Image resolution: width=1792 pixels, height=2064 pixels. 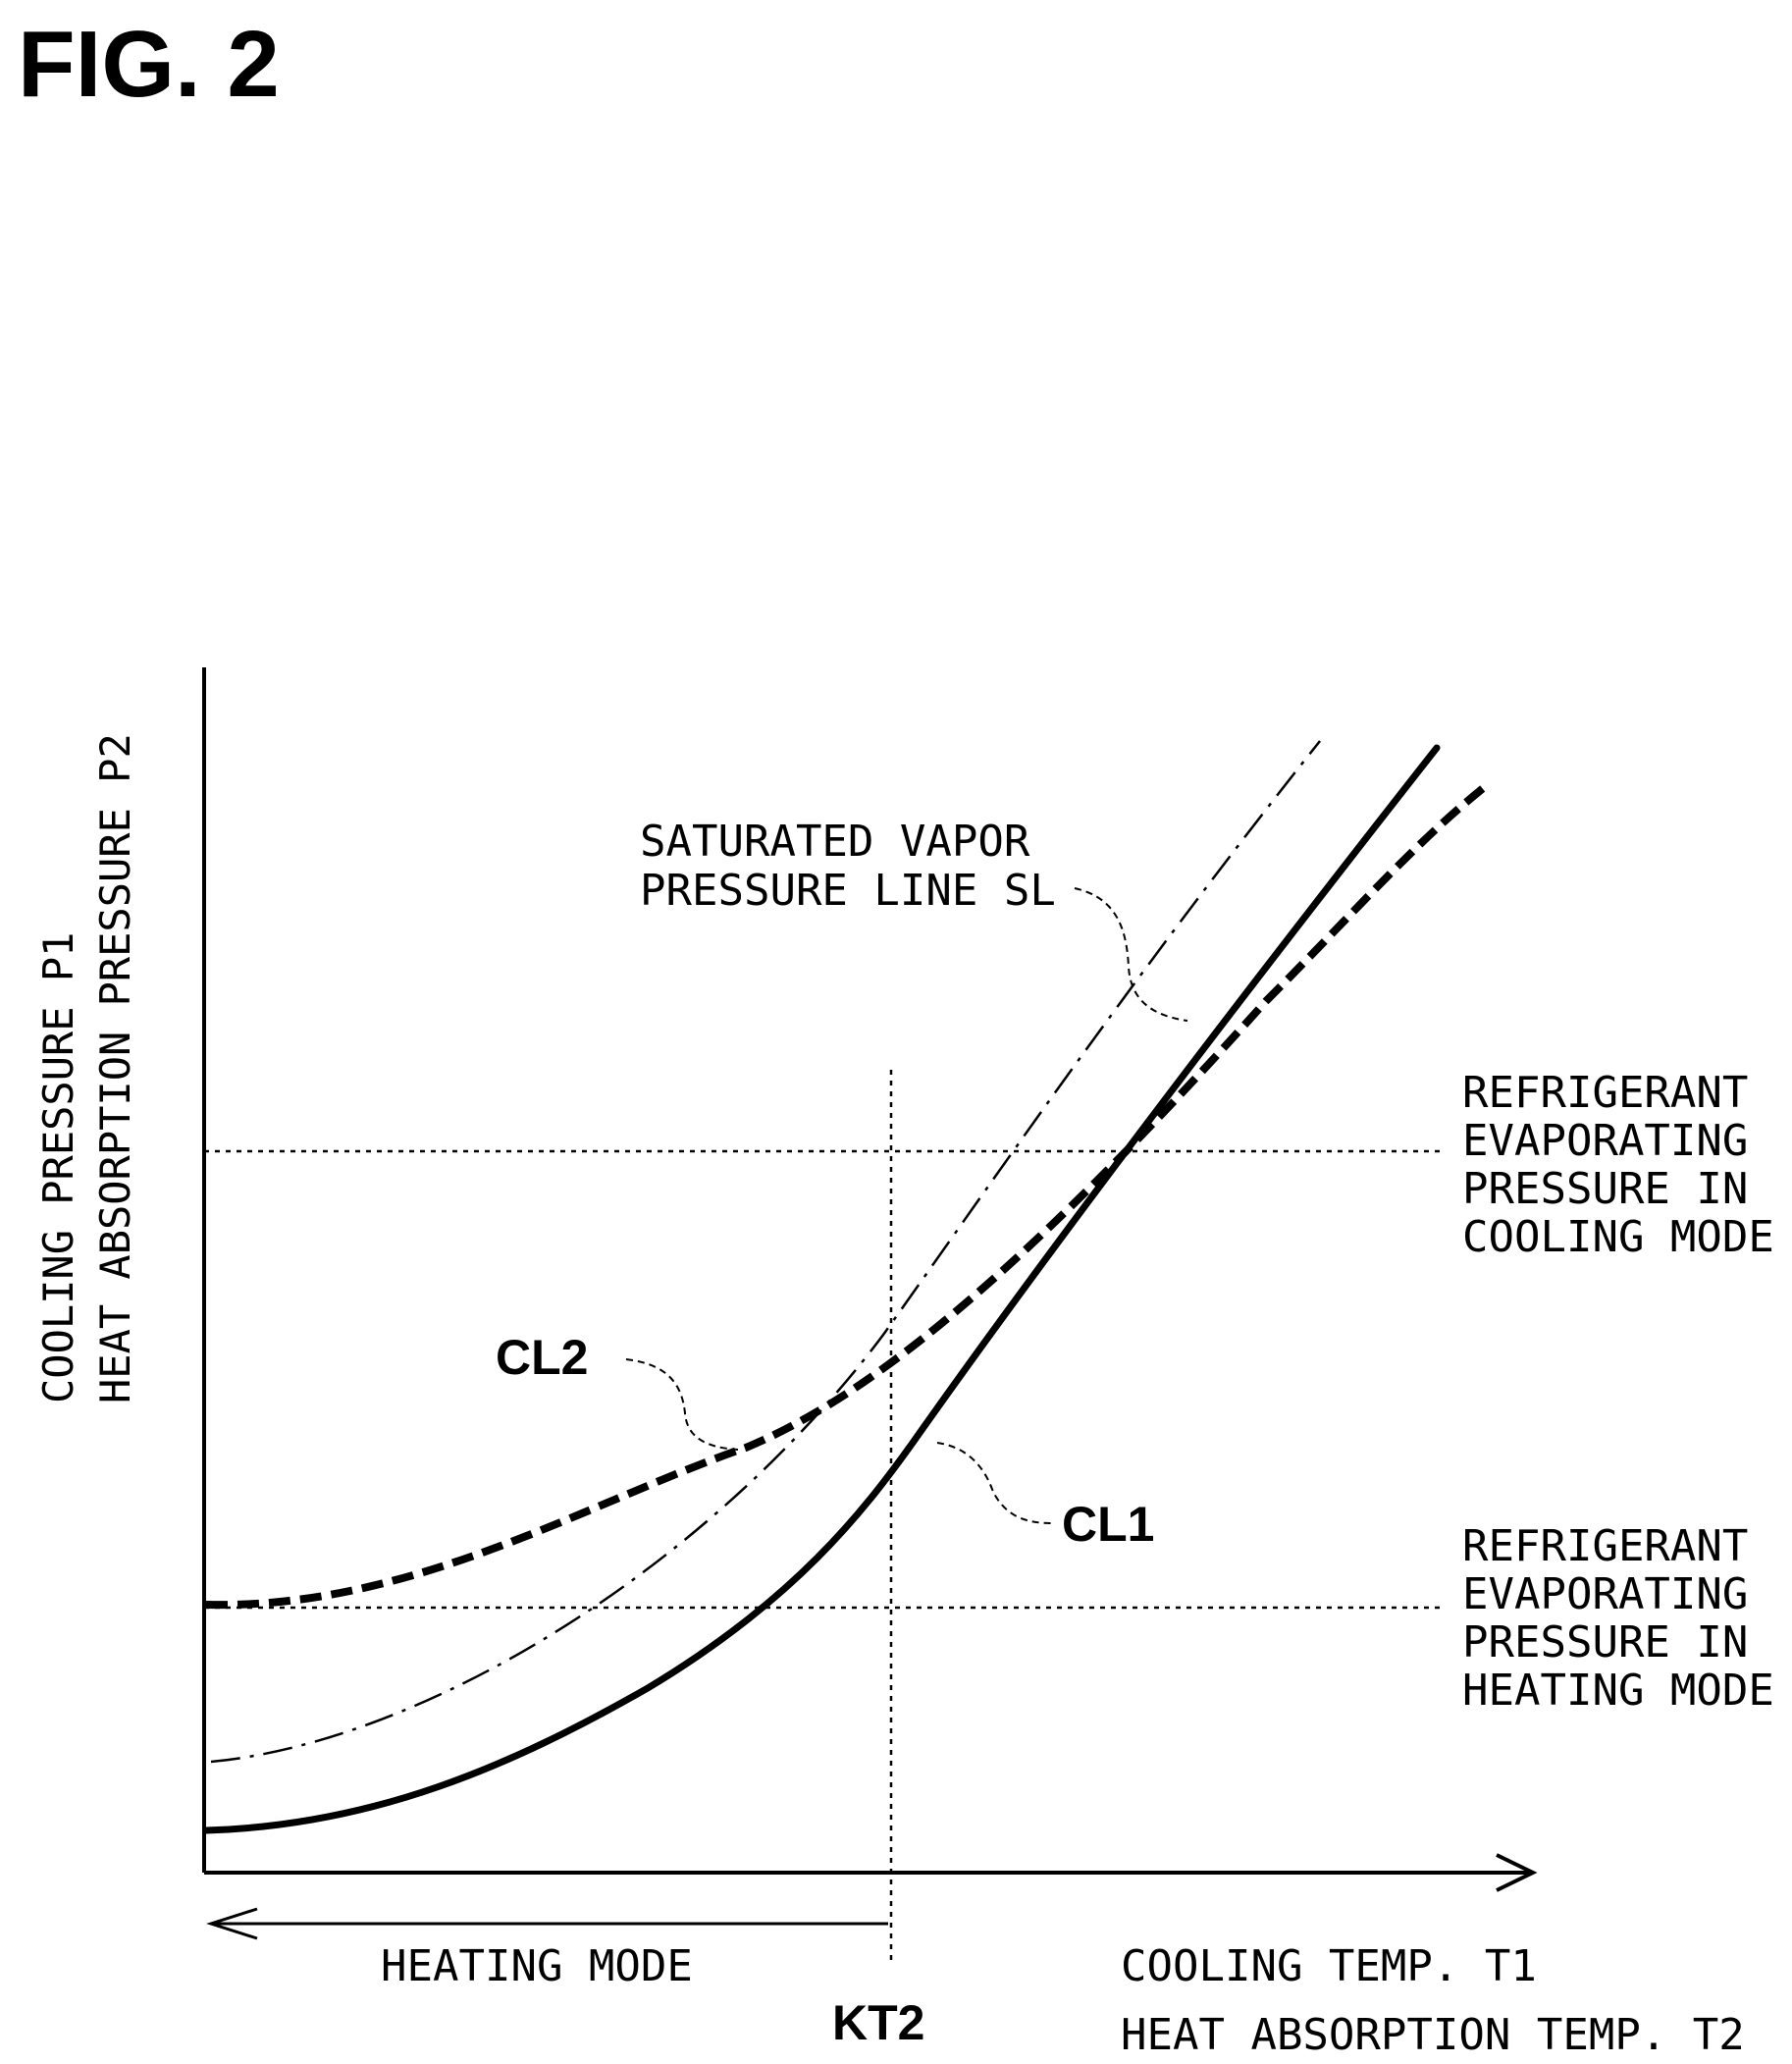 I want to click on kt2-label: KT2, so click(x=878, y=2022).